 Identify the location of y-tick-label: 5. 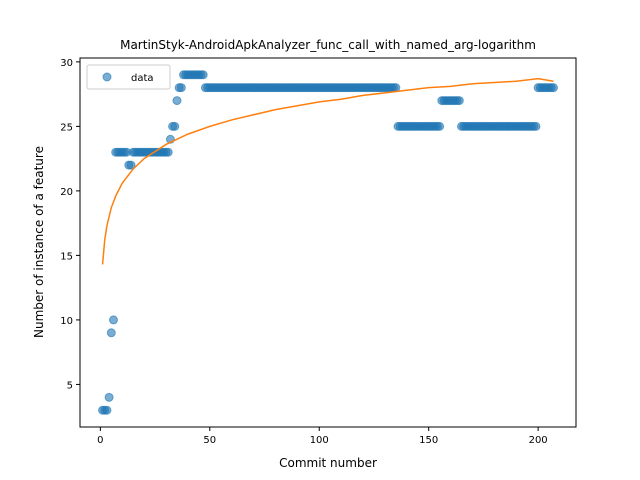
(70, 385).